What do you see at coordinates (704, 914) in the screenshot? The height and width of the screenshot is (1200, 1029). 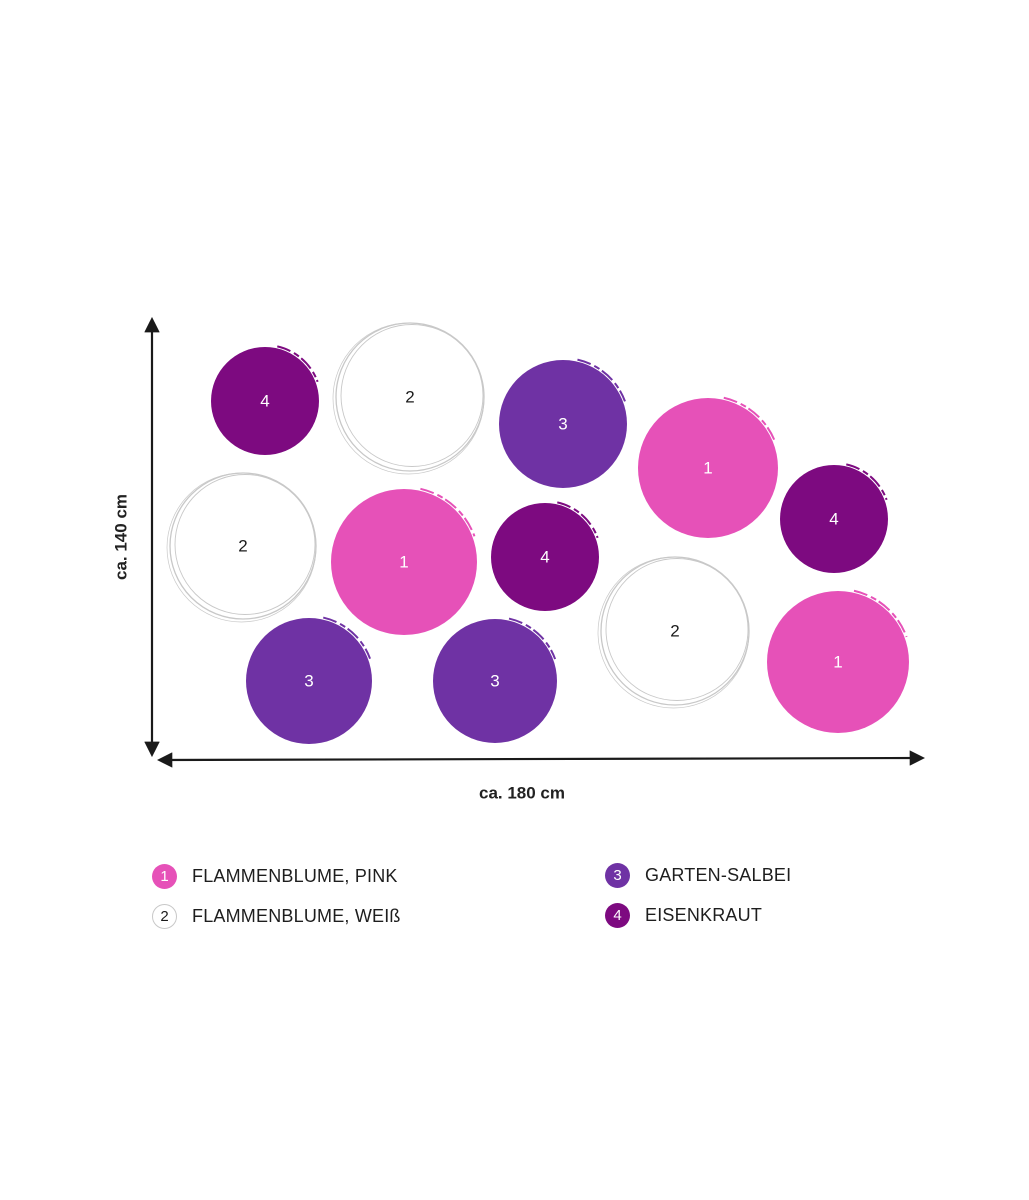 I see `legend-label: EISENKRAUT` at bounding box center [704, 914].